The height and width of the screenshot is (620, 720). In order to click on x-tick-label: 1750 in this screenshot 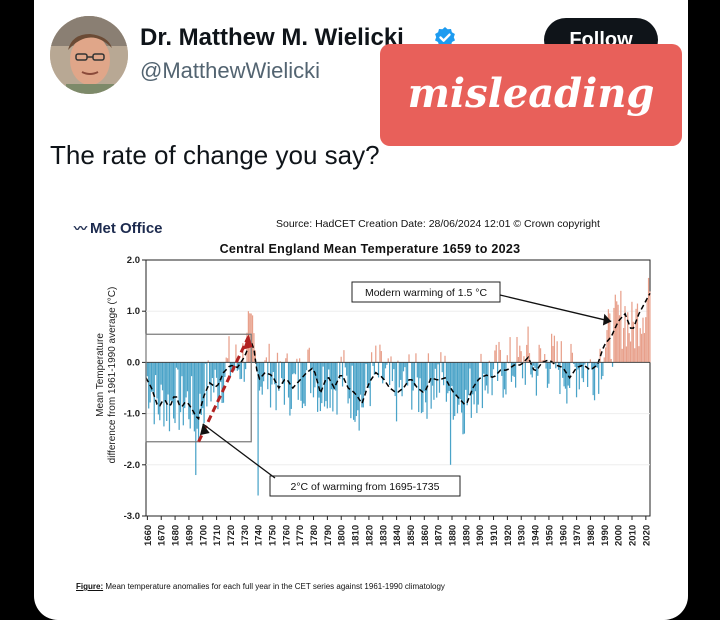, I will do `click(273, 535)`.